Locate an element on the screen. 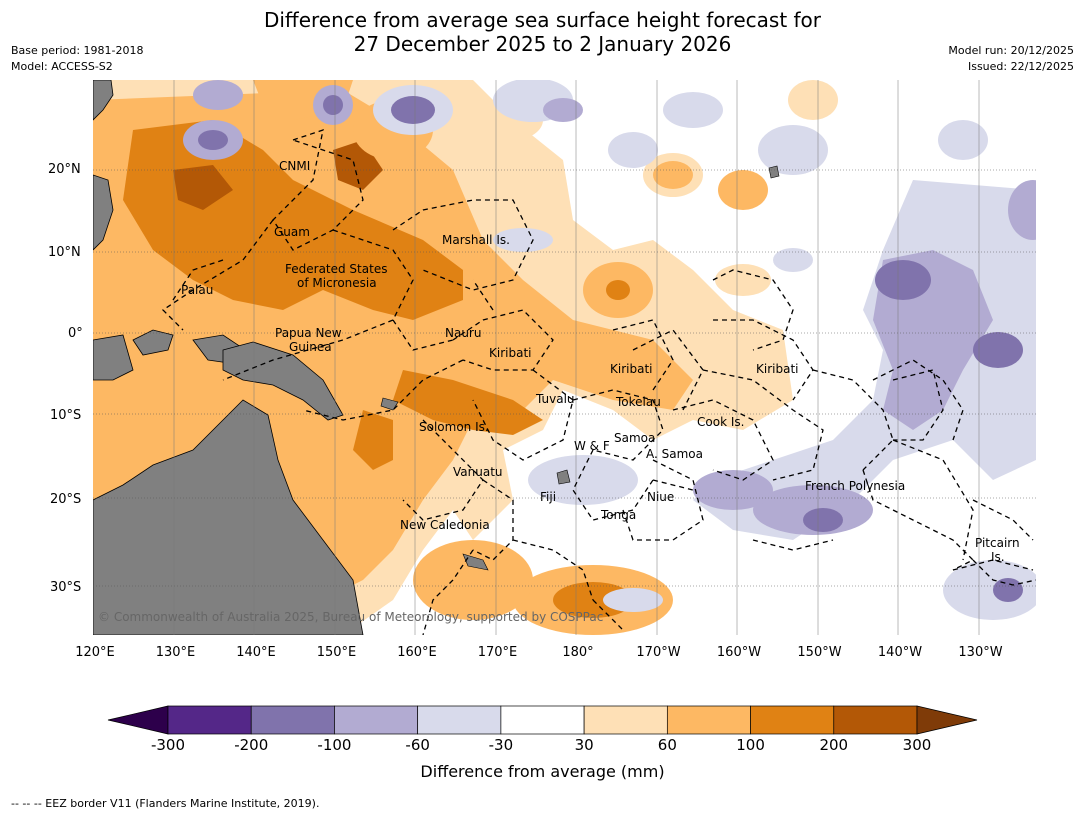  colorbar-tick-5: 30 is located at coordinates (584, 745).